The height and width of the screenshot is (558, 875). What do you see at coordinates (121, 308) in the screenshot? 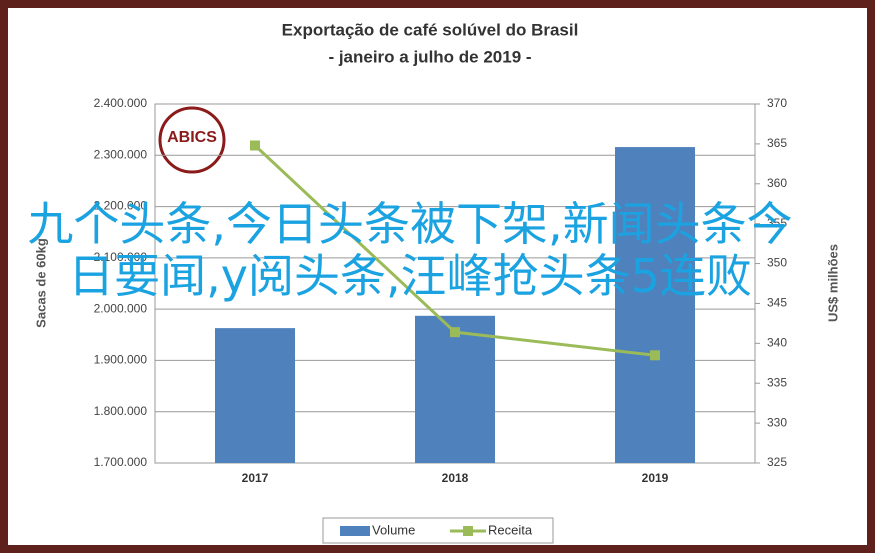
I see `y-tick-label: 2.000.000` at bounding box center [121, 308].